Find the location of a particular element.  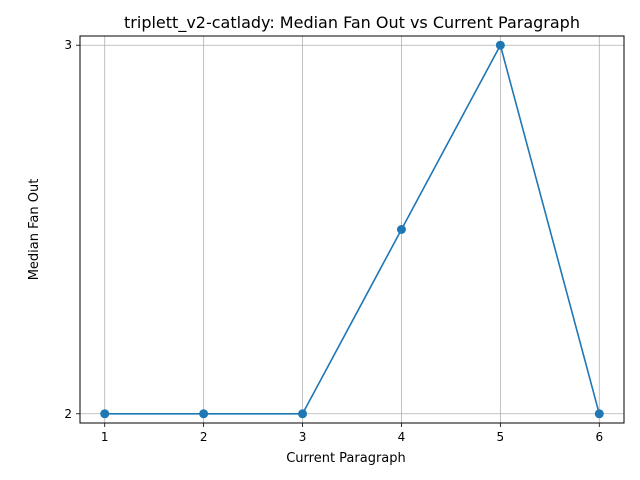

y-tick-label: 3 is located at coordinates (68, 45).